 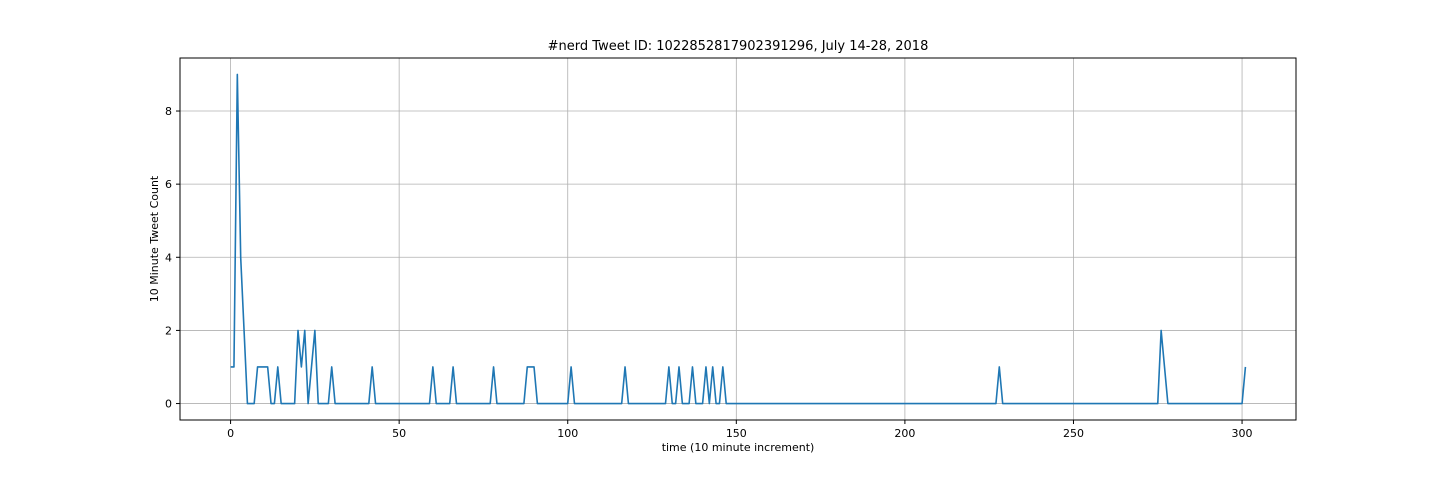 I want to click on y-axis-ticks: 0 2 4 6 8, so click(x=172, y=258).